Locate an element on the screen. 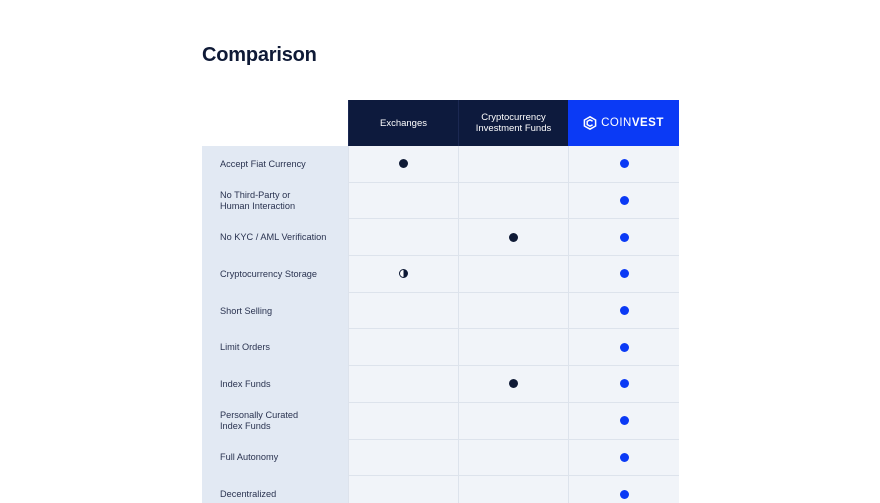  column-header-label: Exchanges is located at coordinates (403, 123).